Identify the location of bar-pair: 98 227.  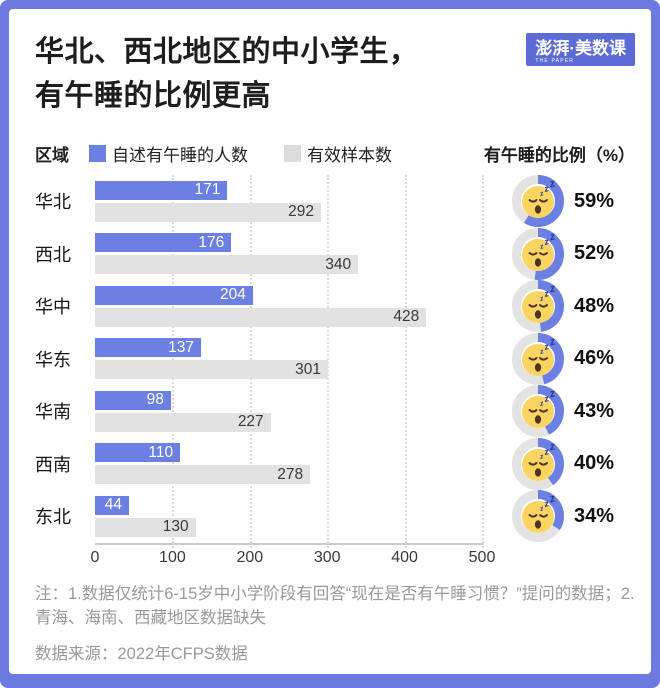
(288, 411).